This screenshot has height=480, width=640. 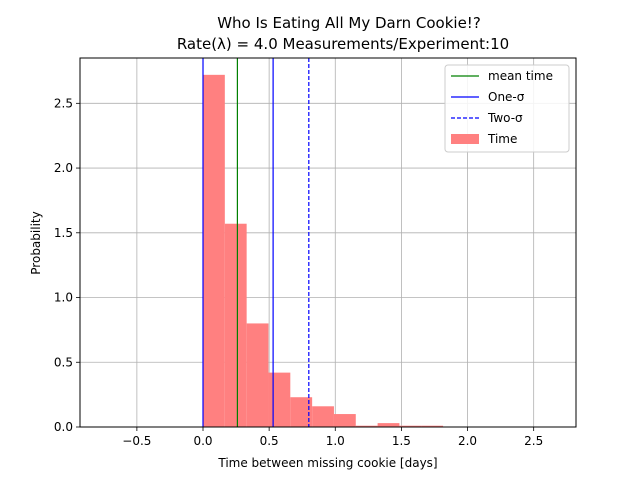 I want to click on legend-label-mean-time: mean time, so click(x=520, y=76).